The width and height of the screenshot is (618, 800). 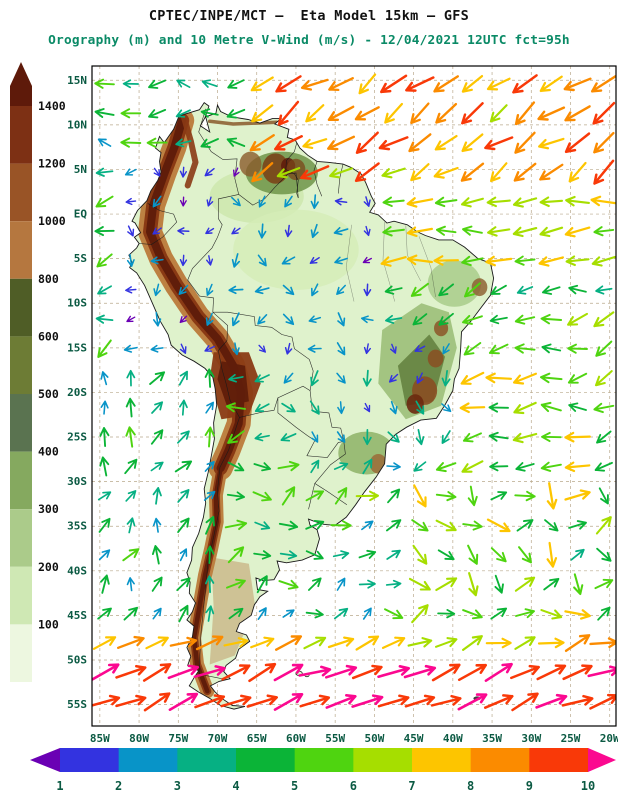 I want to click on terrain-patch, so click(x=415, y=404).